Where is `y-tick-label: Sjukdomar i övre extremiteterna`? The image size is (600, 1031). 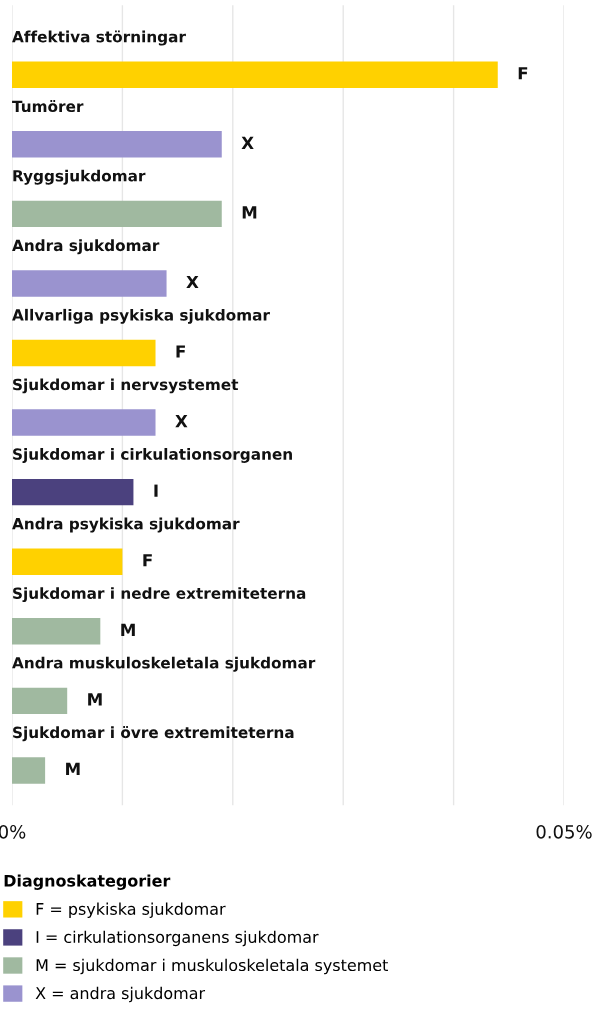 y-tick-label: Sjukdomar i övre extremiteterna is located at coordinates (153, 734).